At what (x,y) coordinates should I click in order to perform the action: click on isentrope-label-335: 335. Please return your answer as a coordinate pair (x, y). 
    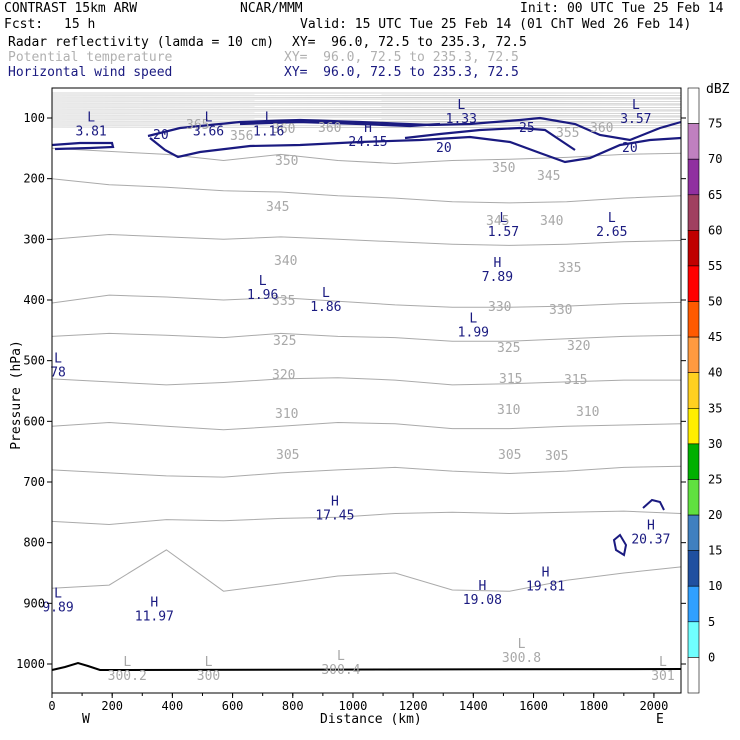
    Looking at the image, I should click on (569, 268).